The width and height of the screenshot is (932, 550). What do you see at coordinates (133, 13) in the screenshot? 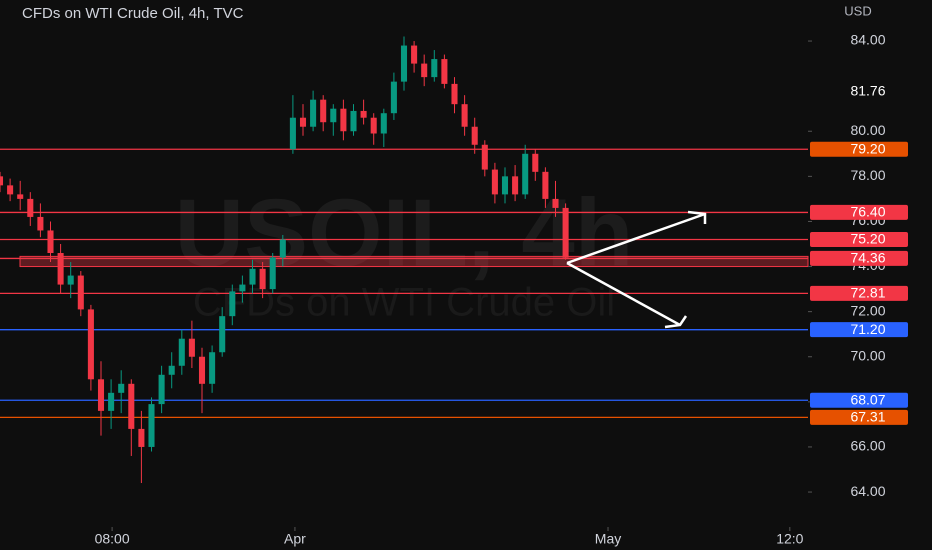
I see `chart-title: CFDs on WTI Crude Oil, 4h, TVC` at bounding box center [133, 13].